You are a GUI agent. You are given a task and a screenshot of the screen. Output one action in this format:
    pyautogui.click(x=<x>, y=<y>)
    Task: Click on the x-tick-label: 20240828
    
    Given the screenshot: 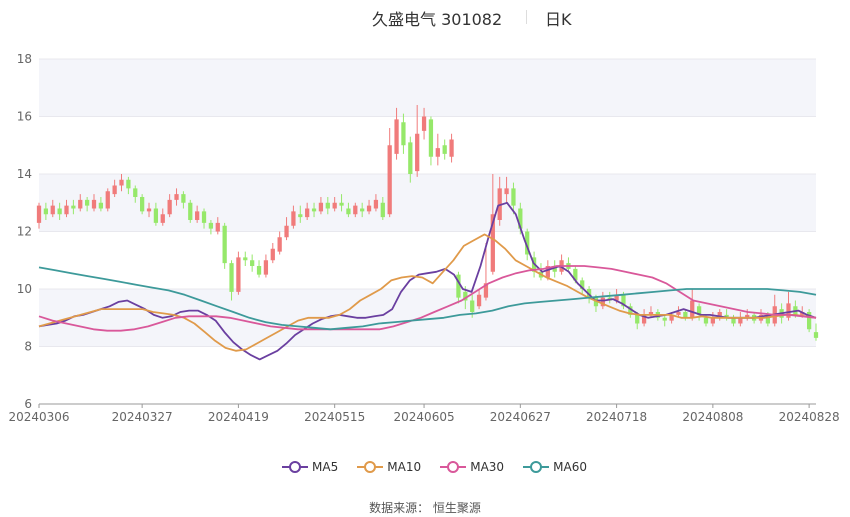 What is the action you would take?
    pyautogui.click(x=809, y=417)
    